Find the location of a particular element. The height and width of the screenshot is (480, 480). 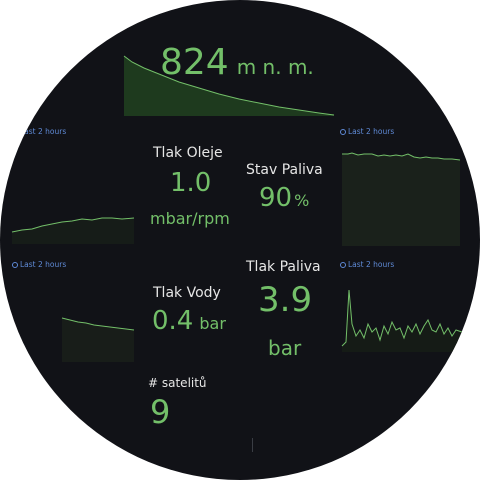

water-pressure-value: 0.4 is located at coordinates (173, 321).